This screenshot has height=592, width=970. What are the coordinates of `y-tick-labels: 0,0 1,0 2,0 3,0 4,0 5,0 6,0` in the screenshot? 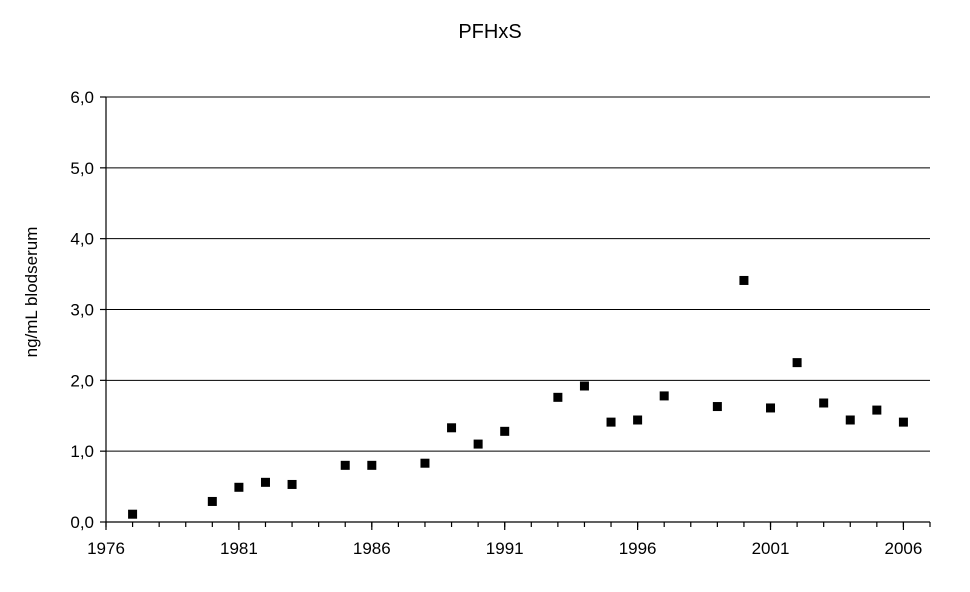 It's located at (82, 310).